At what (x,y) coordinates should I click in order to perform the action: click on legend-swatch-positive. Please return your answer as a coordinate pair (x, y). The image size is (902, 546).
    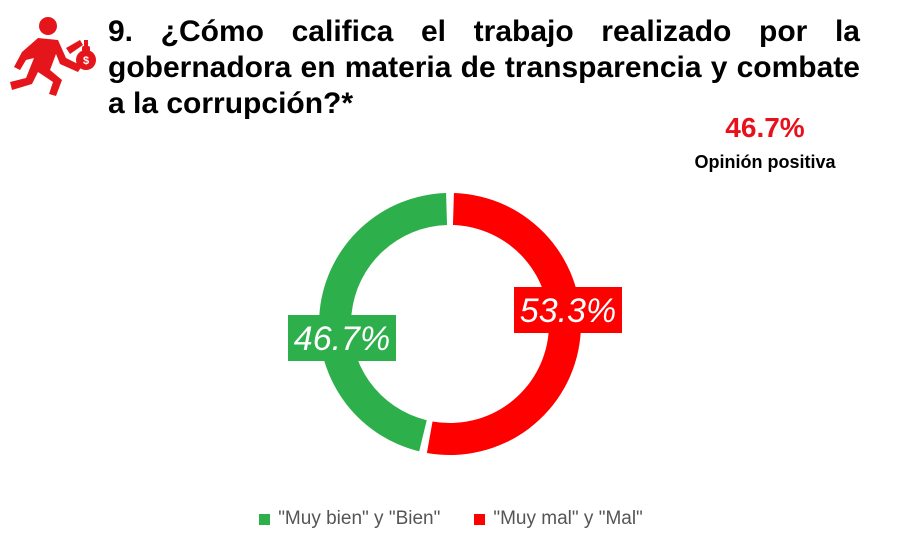
    Looking at the image, I should click on (265, 519).